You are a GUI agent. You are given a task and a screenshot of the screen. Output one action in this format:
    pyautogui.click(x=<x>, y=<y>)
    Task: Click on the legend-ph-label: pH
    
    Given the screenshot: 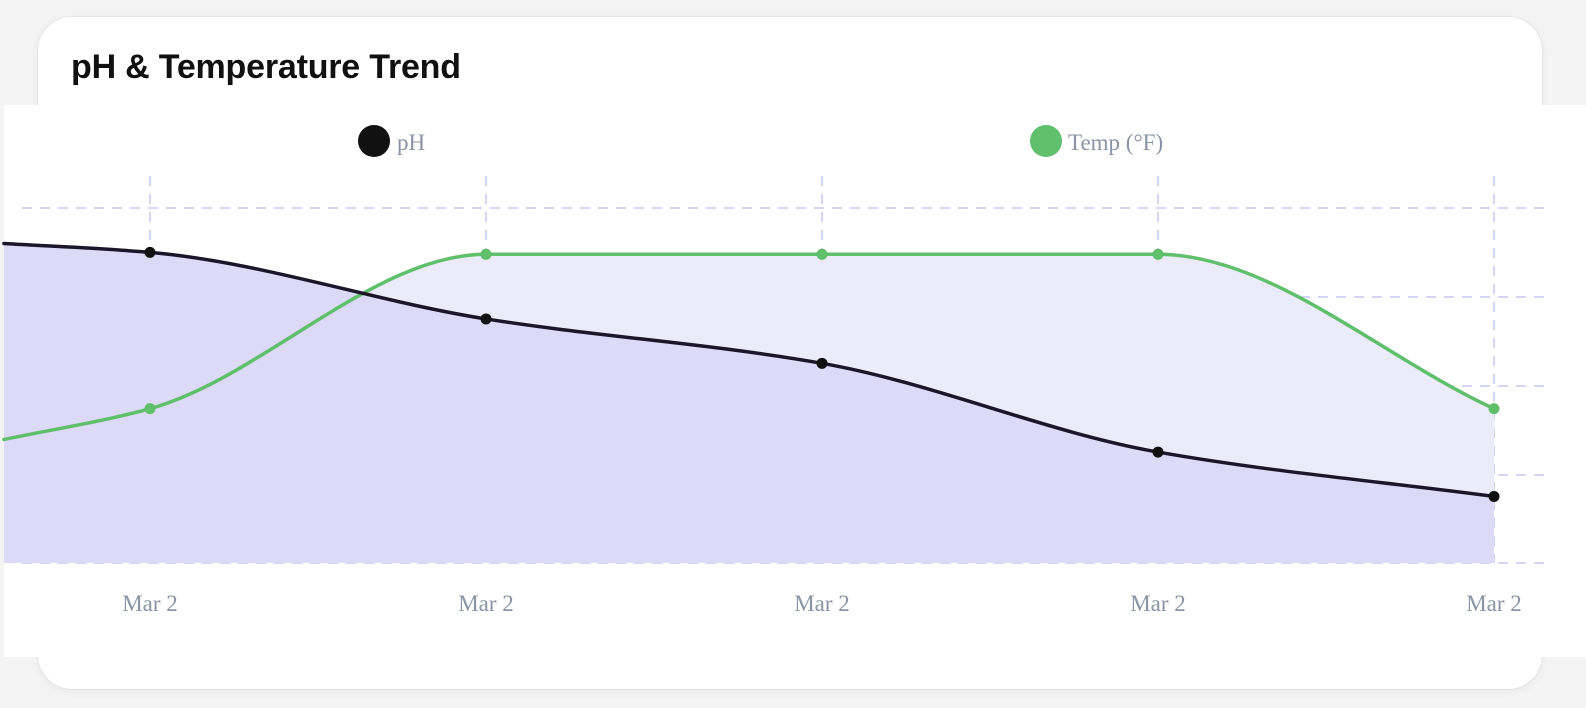 What is the action you would take?
    pyautogui.click(x=411, y=142)
    